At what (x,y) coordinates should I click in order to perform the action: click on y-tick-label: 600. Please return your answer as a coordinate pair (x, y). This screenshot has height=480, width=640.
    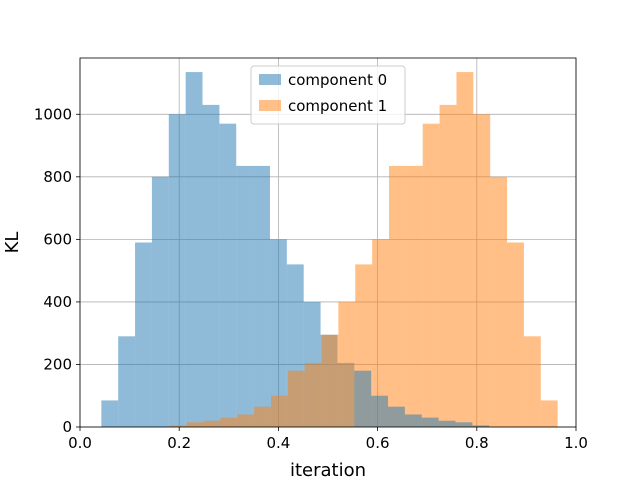
    Looking at the image, I should click on (57, 239).